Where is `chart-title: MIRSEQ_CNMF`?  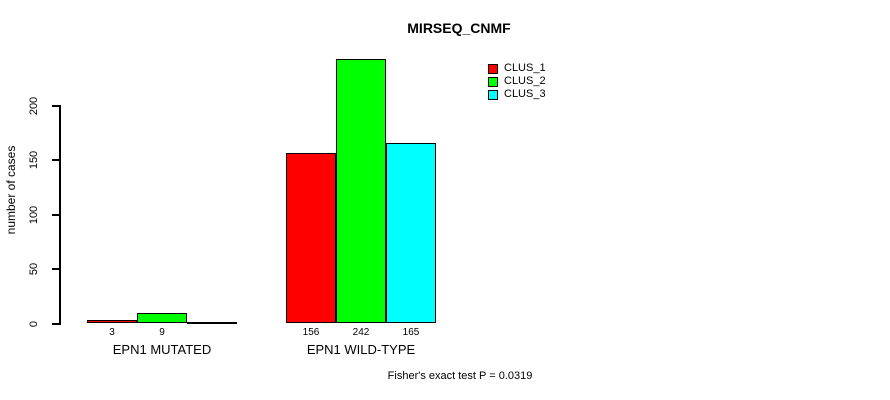 chart-title: MIRSEQ_CNMF is located at coordinates (459, 28).